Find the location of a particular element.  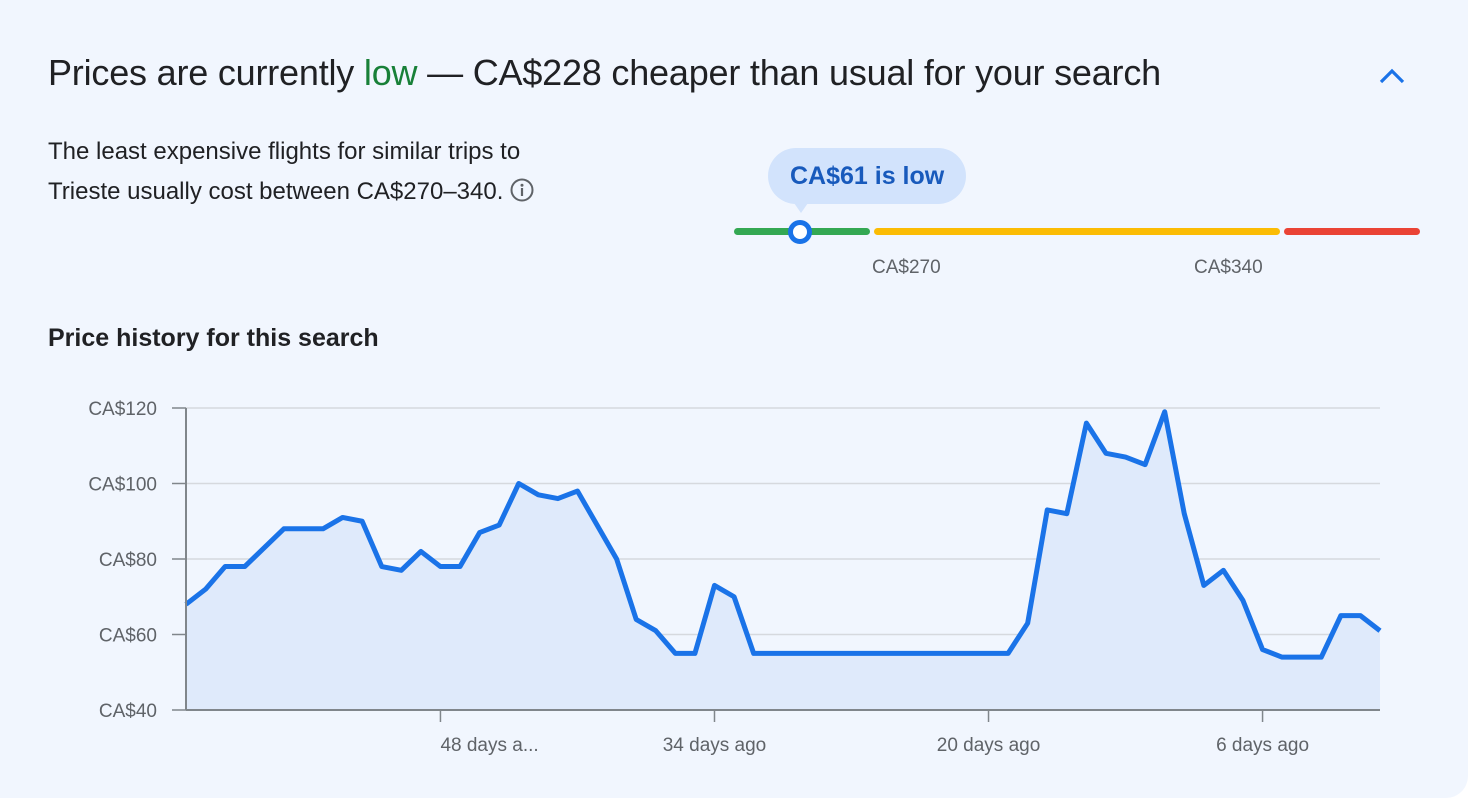

collapse-button is located at coordinates (1392, 76).